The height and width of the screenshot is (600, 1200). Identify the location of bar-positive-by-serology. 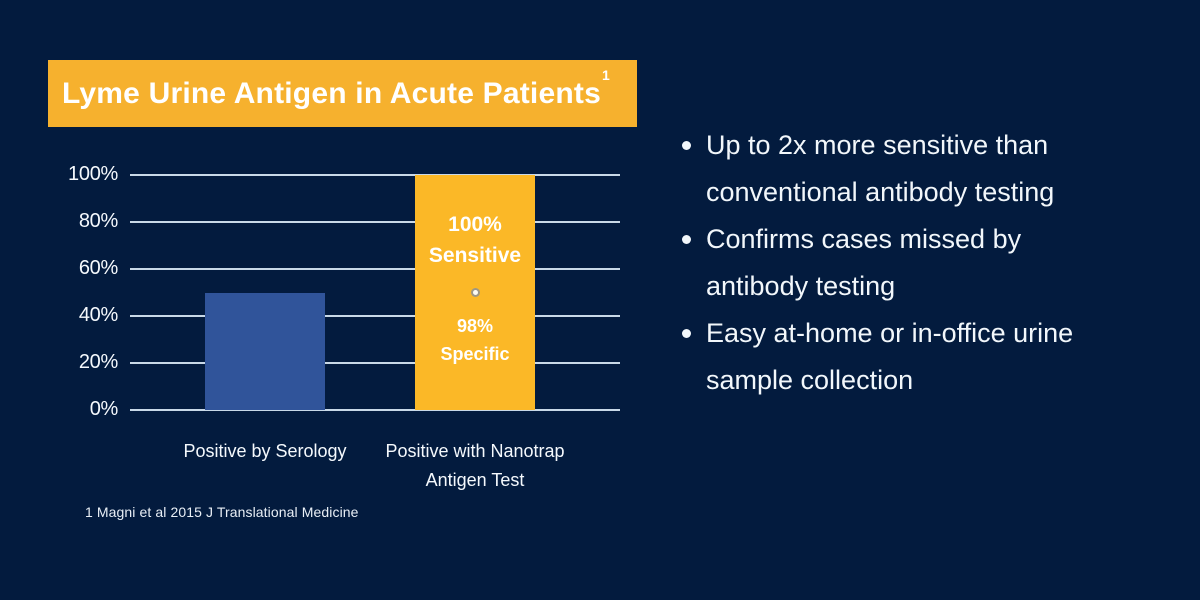
(265, 351).